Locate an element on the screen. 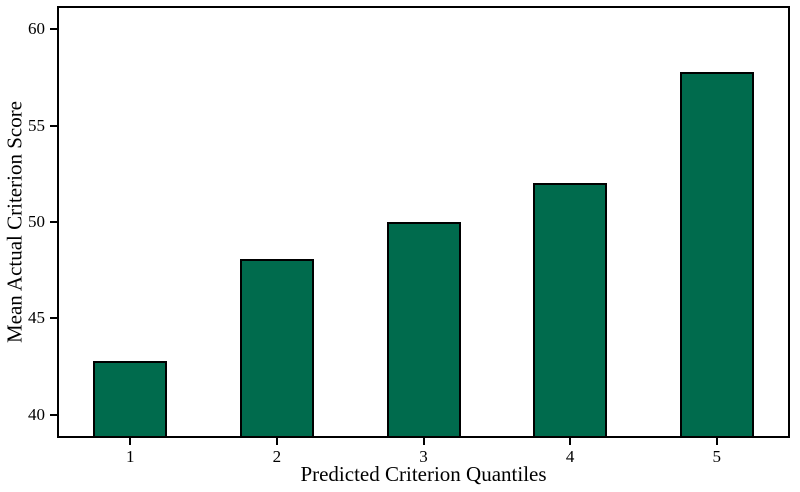 The height and width of the screenshot is (492, 800). x-axis-title: Predicted Criterion Quantiles is located at coordinates (423, 474).